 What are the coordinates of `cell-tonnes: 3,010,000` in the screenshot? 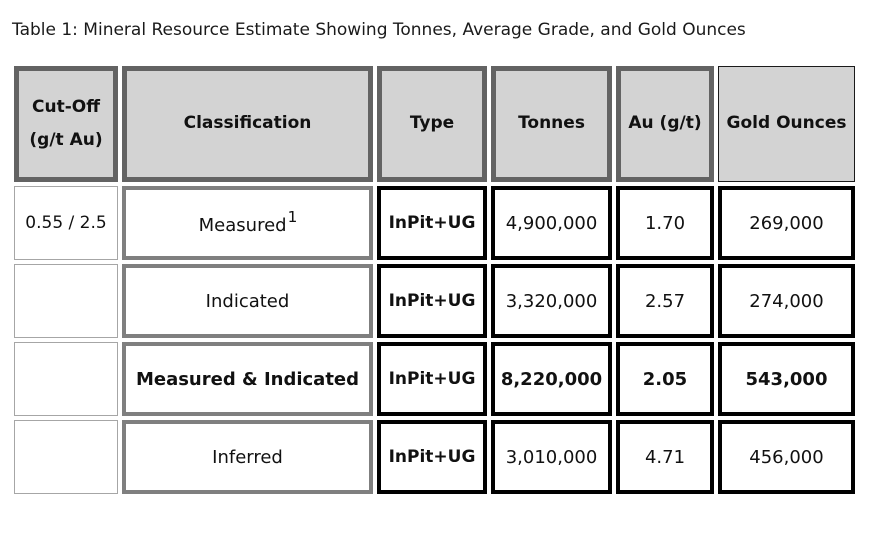 It's located at (551, 457).